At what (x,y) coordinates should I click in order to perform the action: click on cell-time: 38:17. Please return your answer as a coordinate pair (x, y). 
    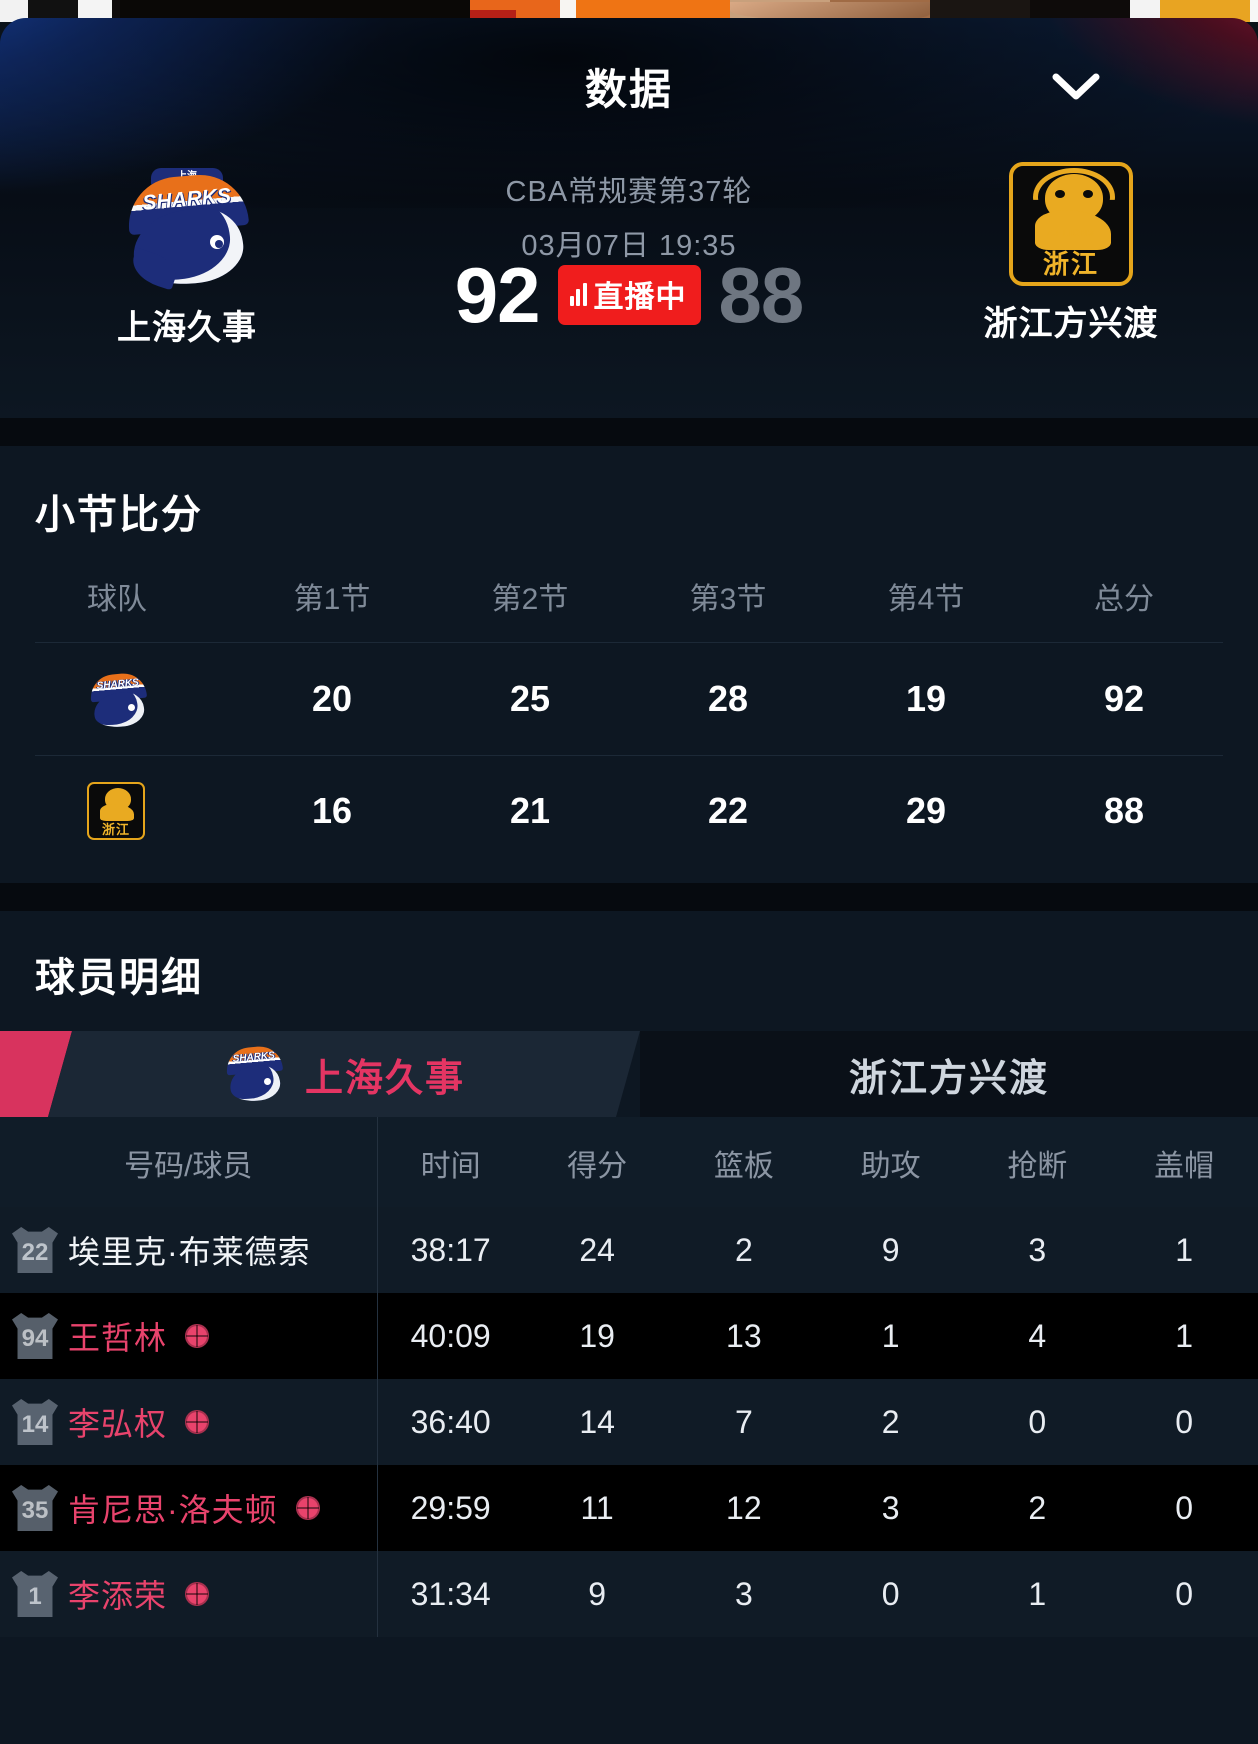
    Looking at the image, I should click on (450, 1250).